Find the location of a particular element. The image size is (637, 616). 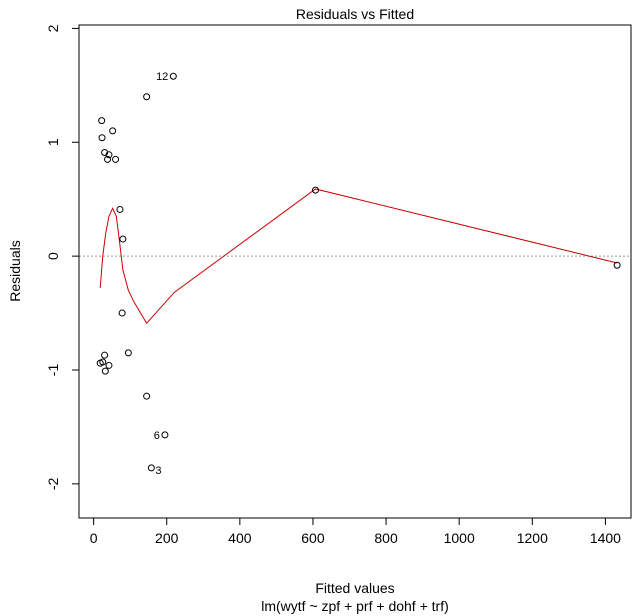

y-tick-label: 1 is located at coordinates (53, 142).